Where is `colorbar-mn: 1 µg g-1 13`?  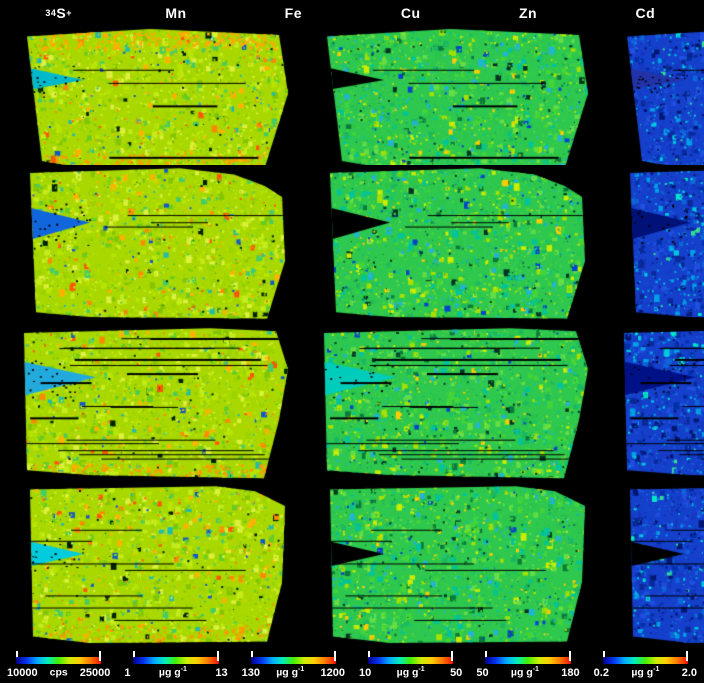
colorbar-mn: 1 µg g-1 13 is located at coordinates (175, 665).